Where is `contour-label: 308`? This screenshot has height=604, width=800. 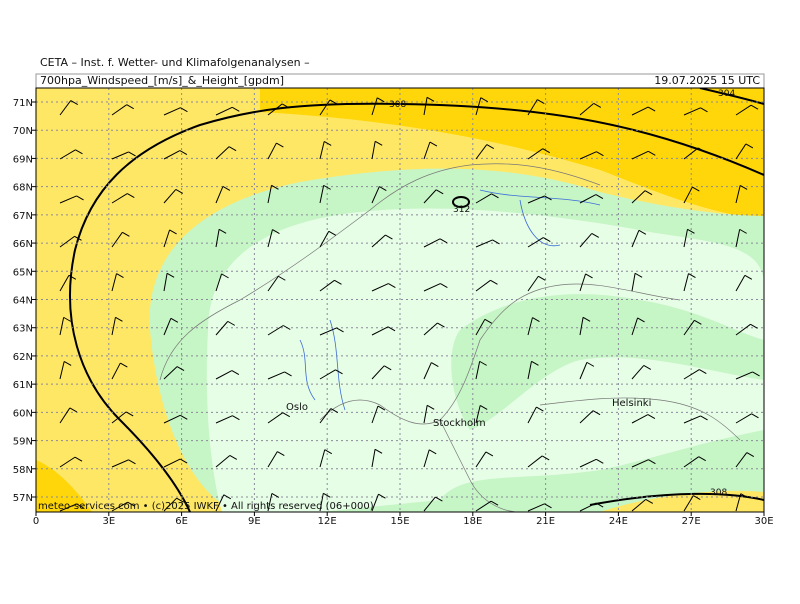 contour-label: 308 is located at coordinates (397, 105).